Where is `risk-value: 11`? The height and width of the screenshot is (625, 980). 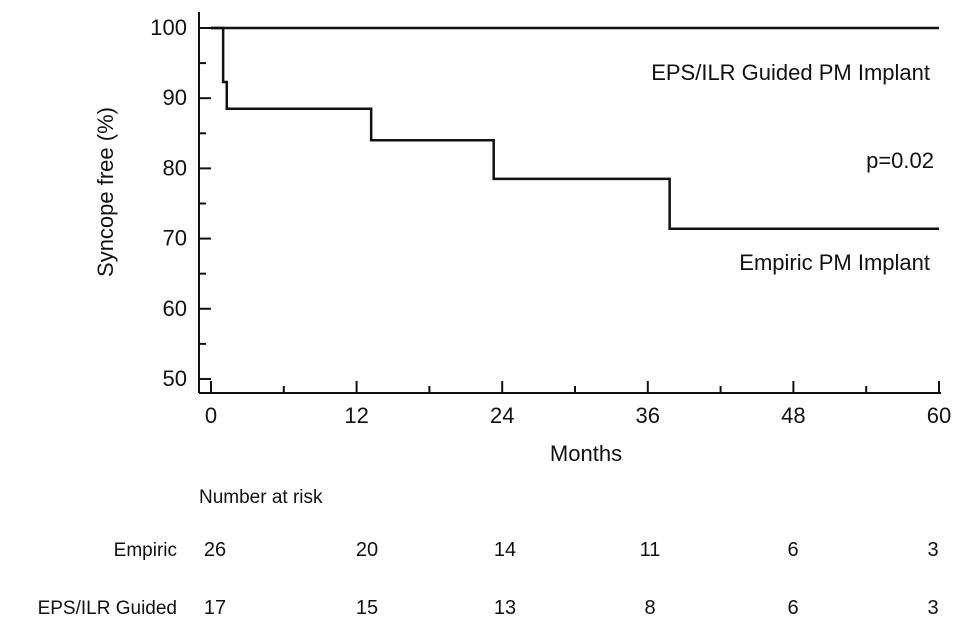 risk-value: 11 is located at coordinates (650, 550).